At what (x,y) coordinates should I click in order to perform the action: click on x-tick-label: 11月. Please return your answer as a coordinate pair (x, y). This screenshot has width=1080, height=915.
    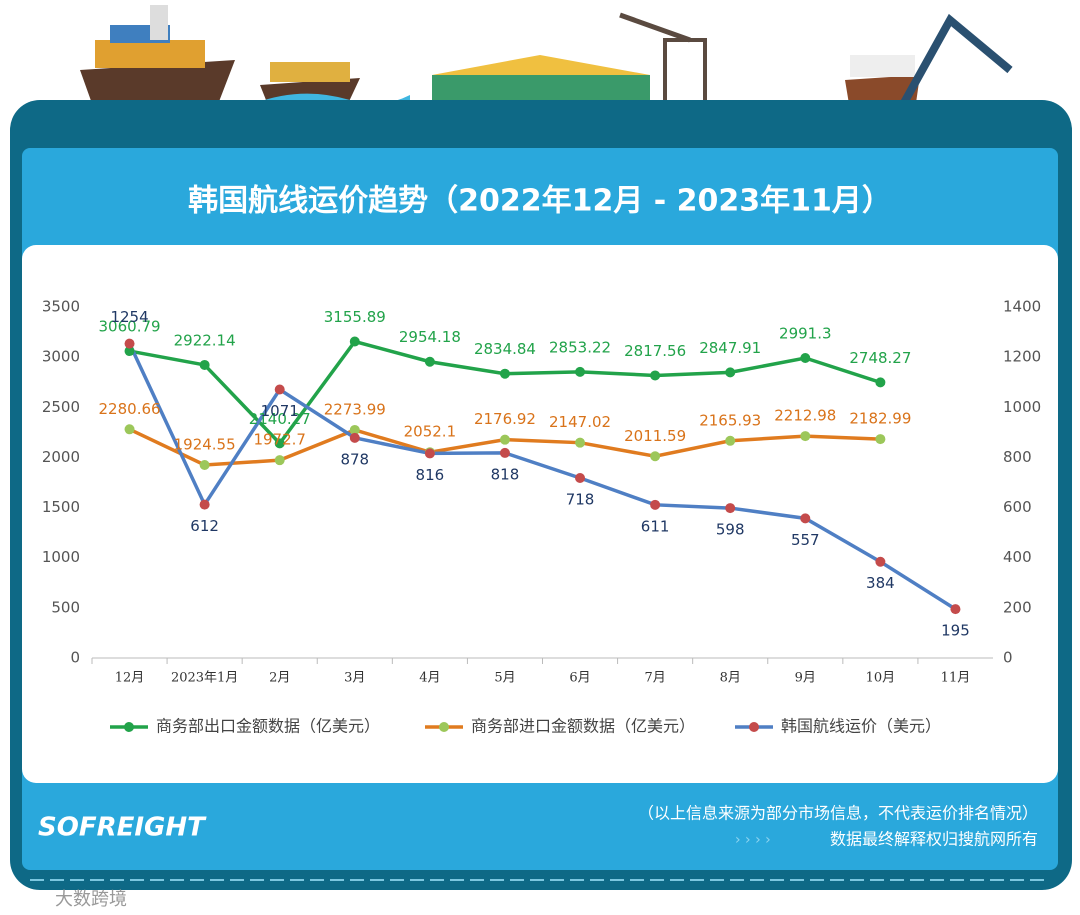
    Looking at the image, I should click on (956, 678).